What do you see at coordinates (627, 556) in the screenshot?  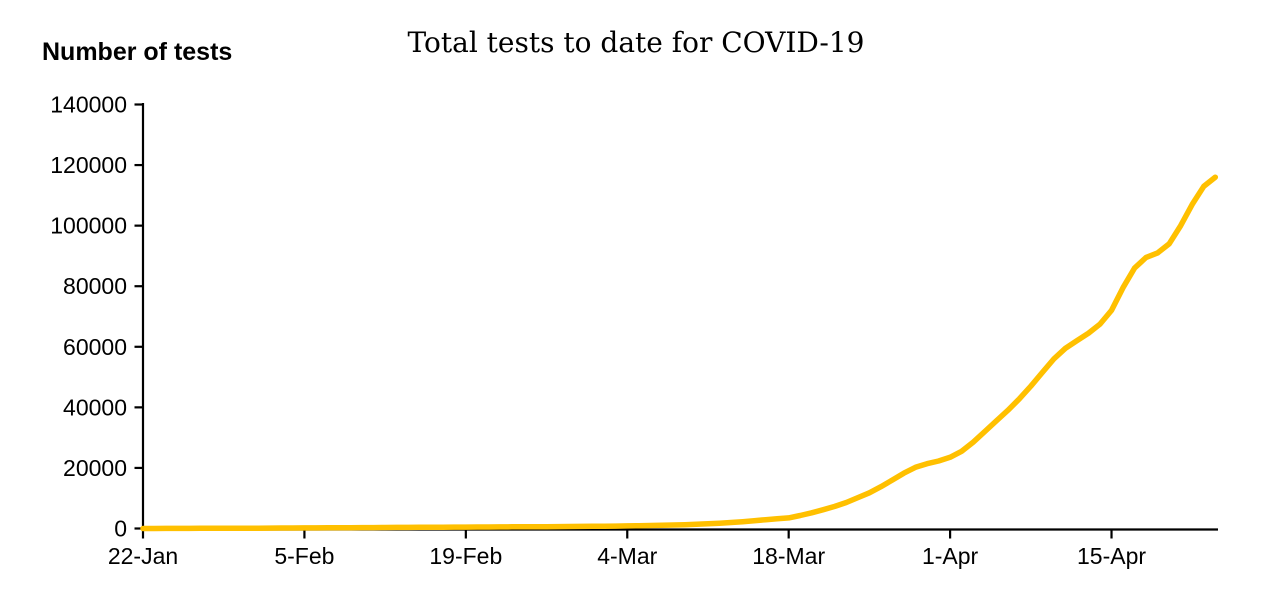 I see `x-tick-label: 4-Mar` at bounding box center [627, 556].